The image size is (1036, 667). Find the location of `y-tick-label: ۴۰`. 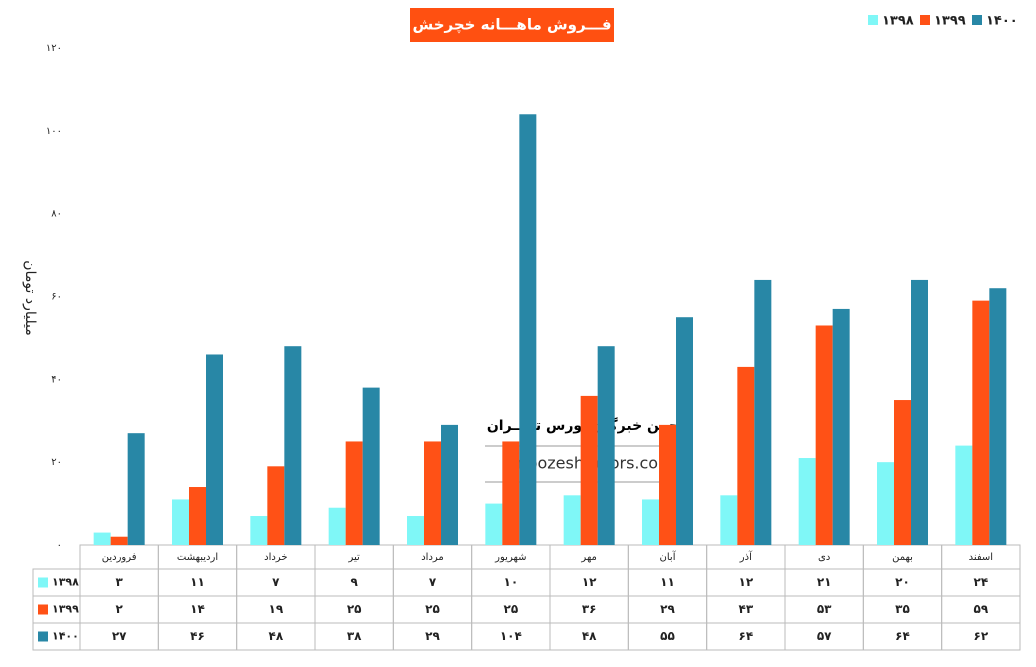

y-tick-label: ۴۰ is located at coordinates (56, 379).